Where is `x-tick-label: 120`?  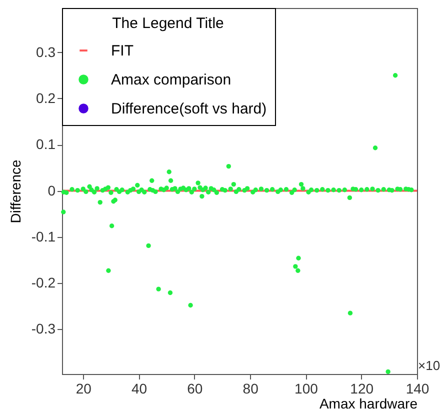 x-tick-label: 120 is located at coordinates (362, 388).